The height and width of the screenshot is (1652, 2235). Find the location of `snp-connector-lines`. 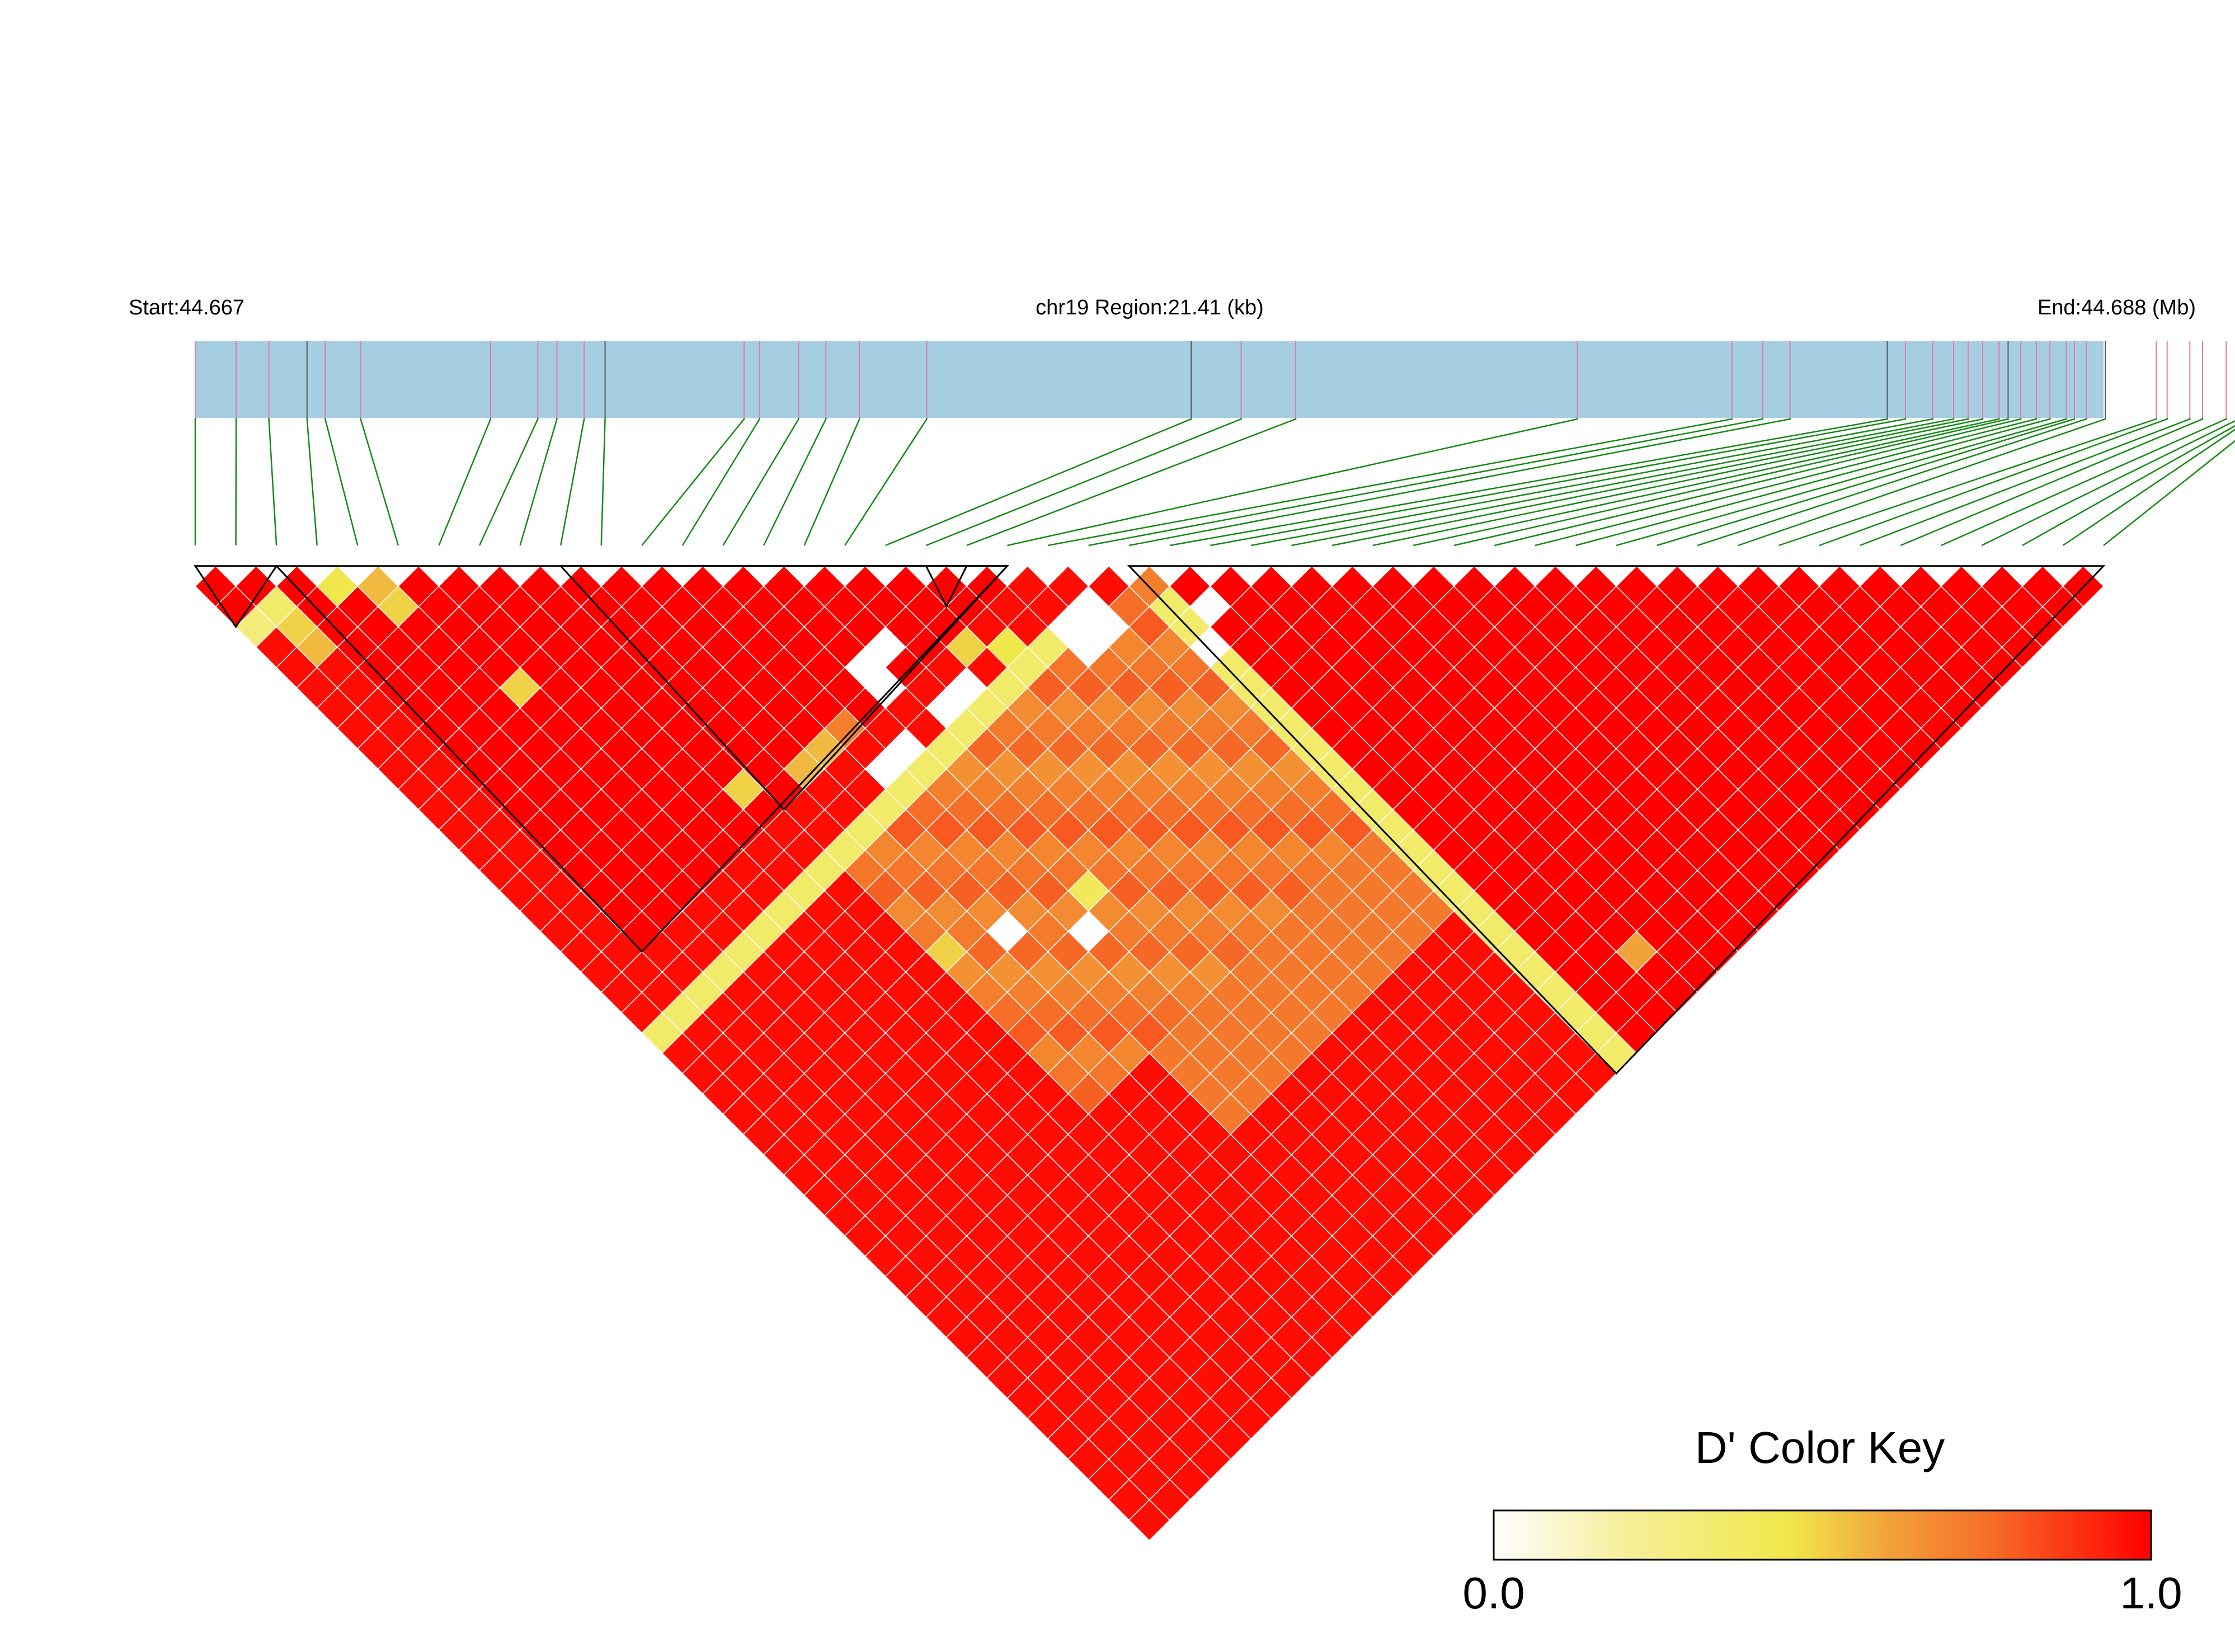

snp-connector-lines is located at coordinates (1215, 483).